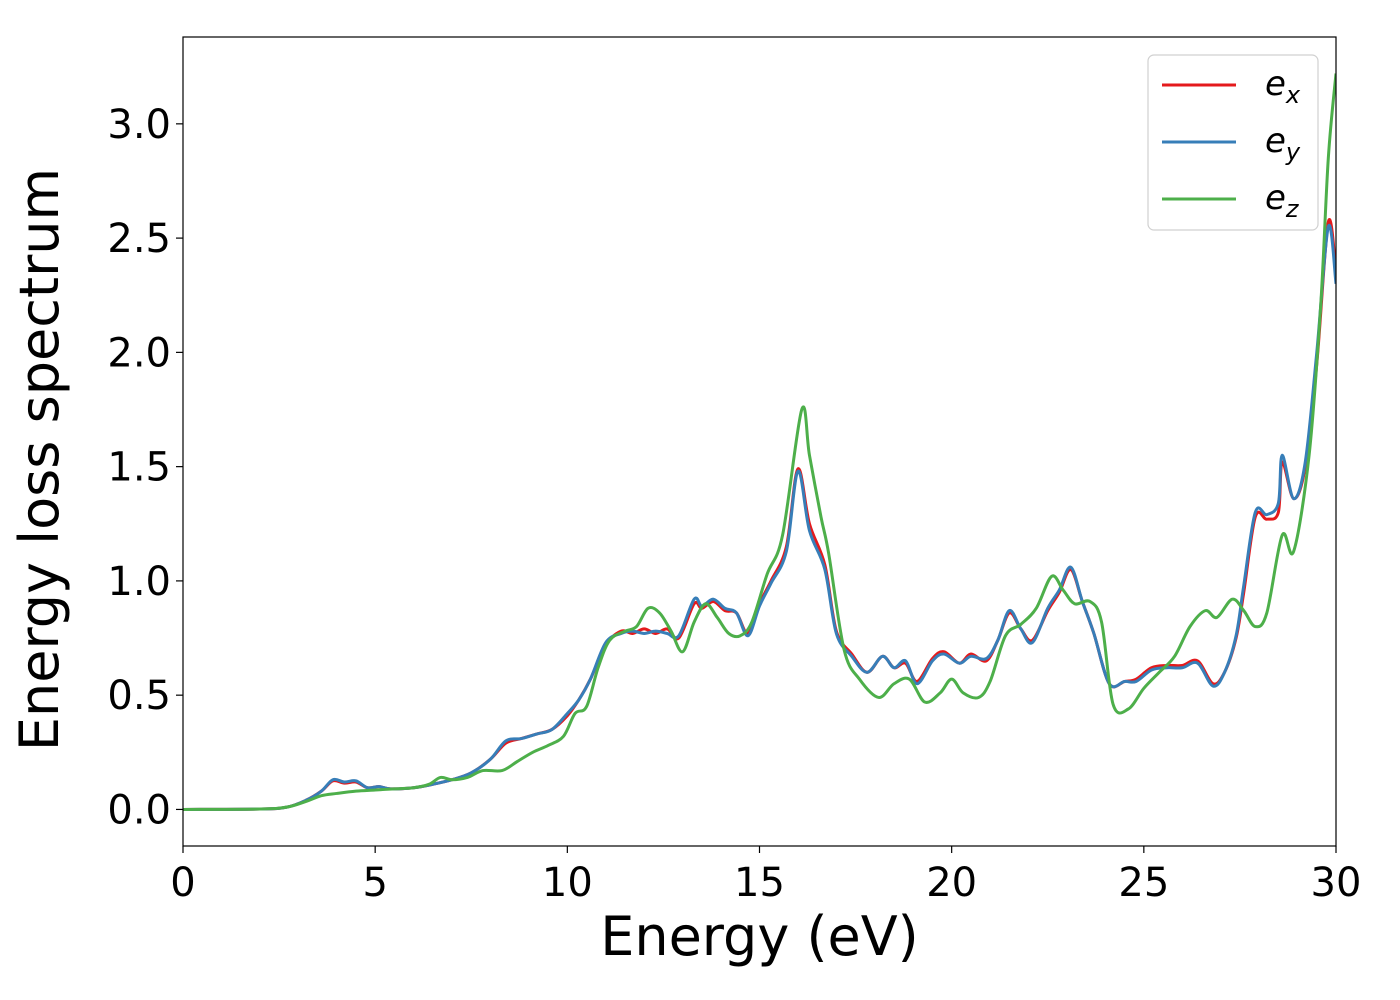  I want to click on x-axis-label: Energy (eV), so click(759, 936).